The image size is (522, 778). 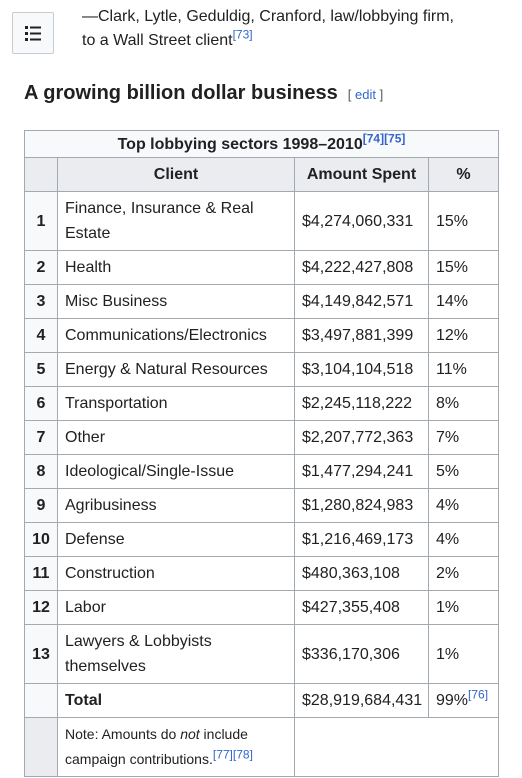 I want to click on amount: $427,355,408, so click(x=361, y=607).